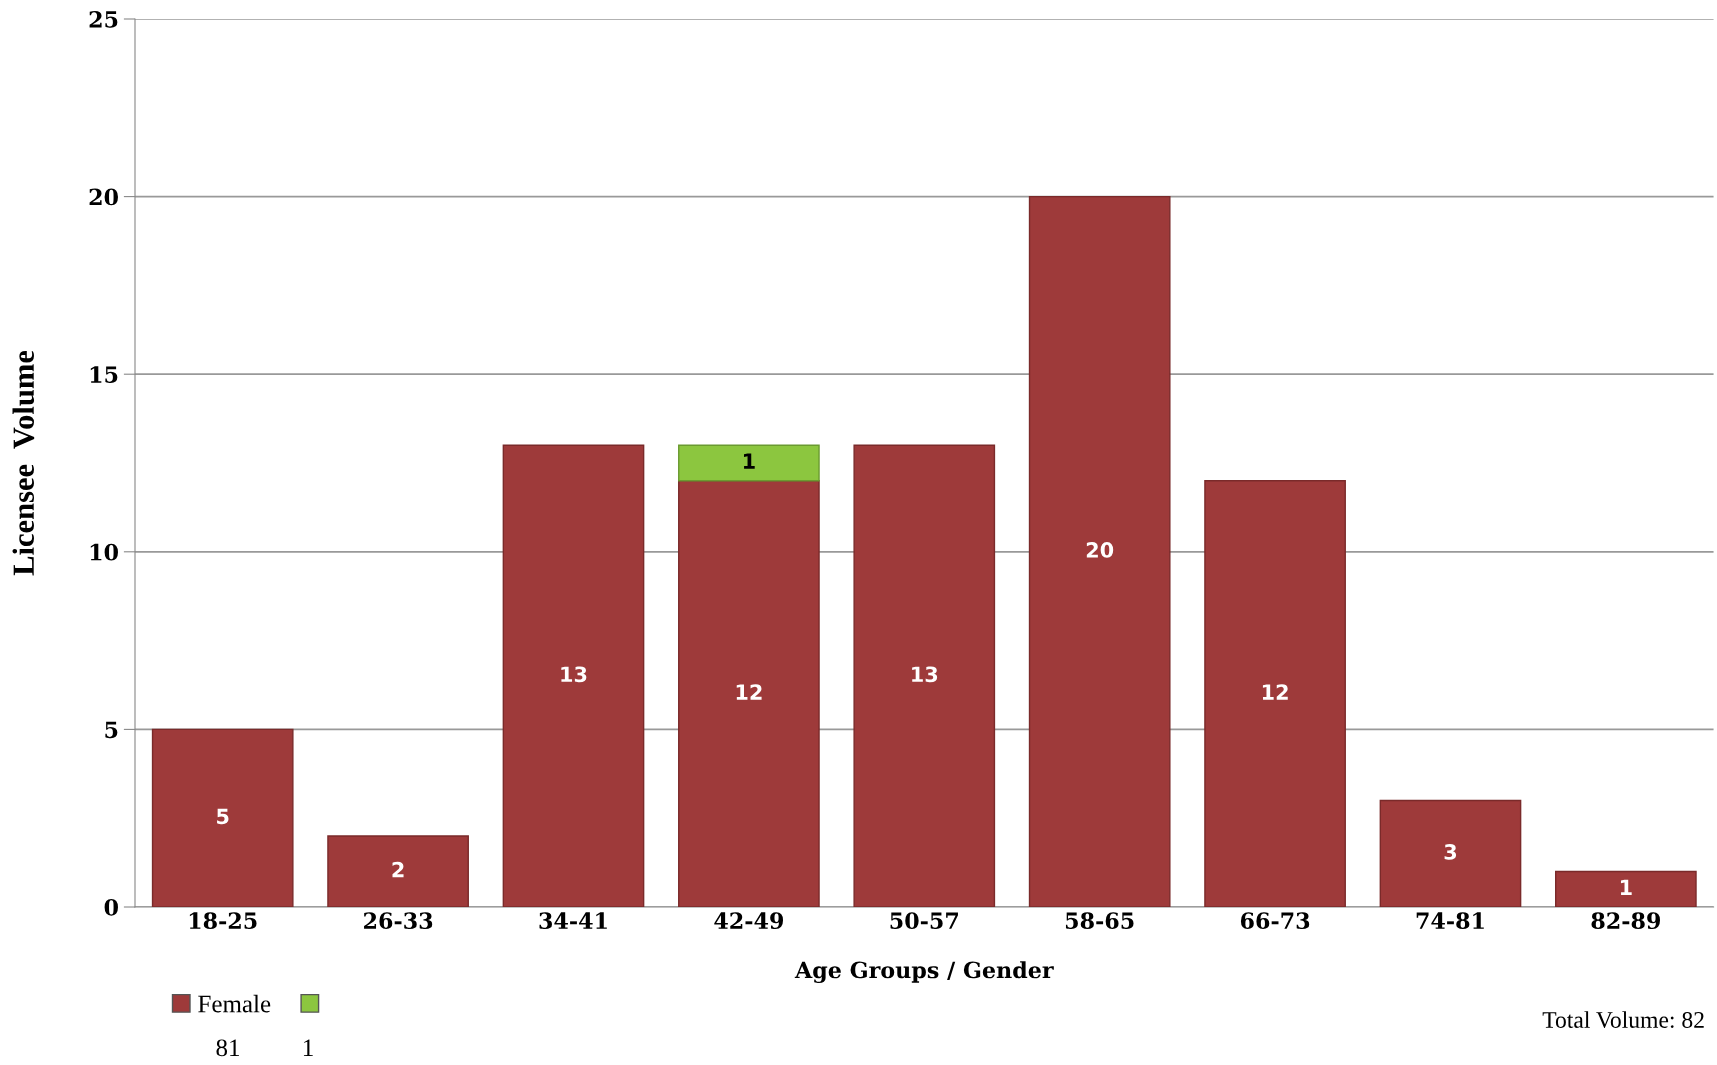 Image resolution: width=1717 pixels, height=1065 pixels. Describe the element at coordinates (398, 921) in the screenshot. I see `x-tick-label: 26-33` at that location.